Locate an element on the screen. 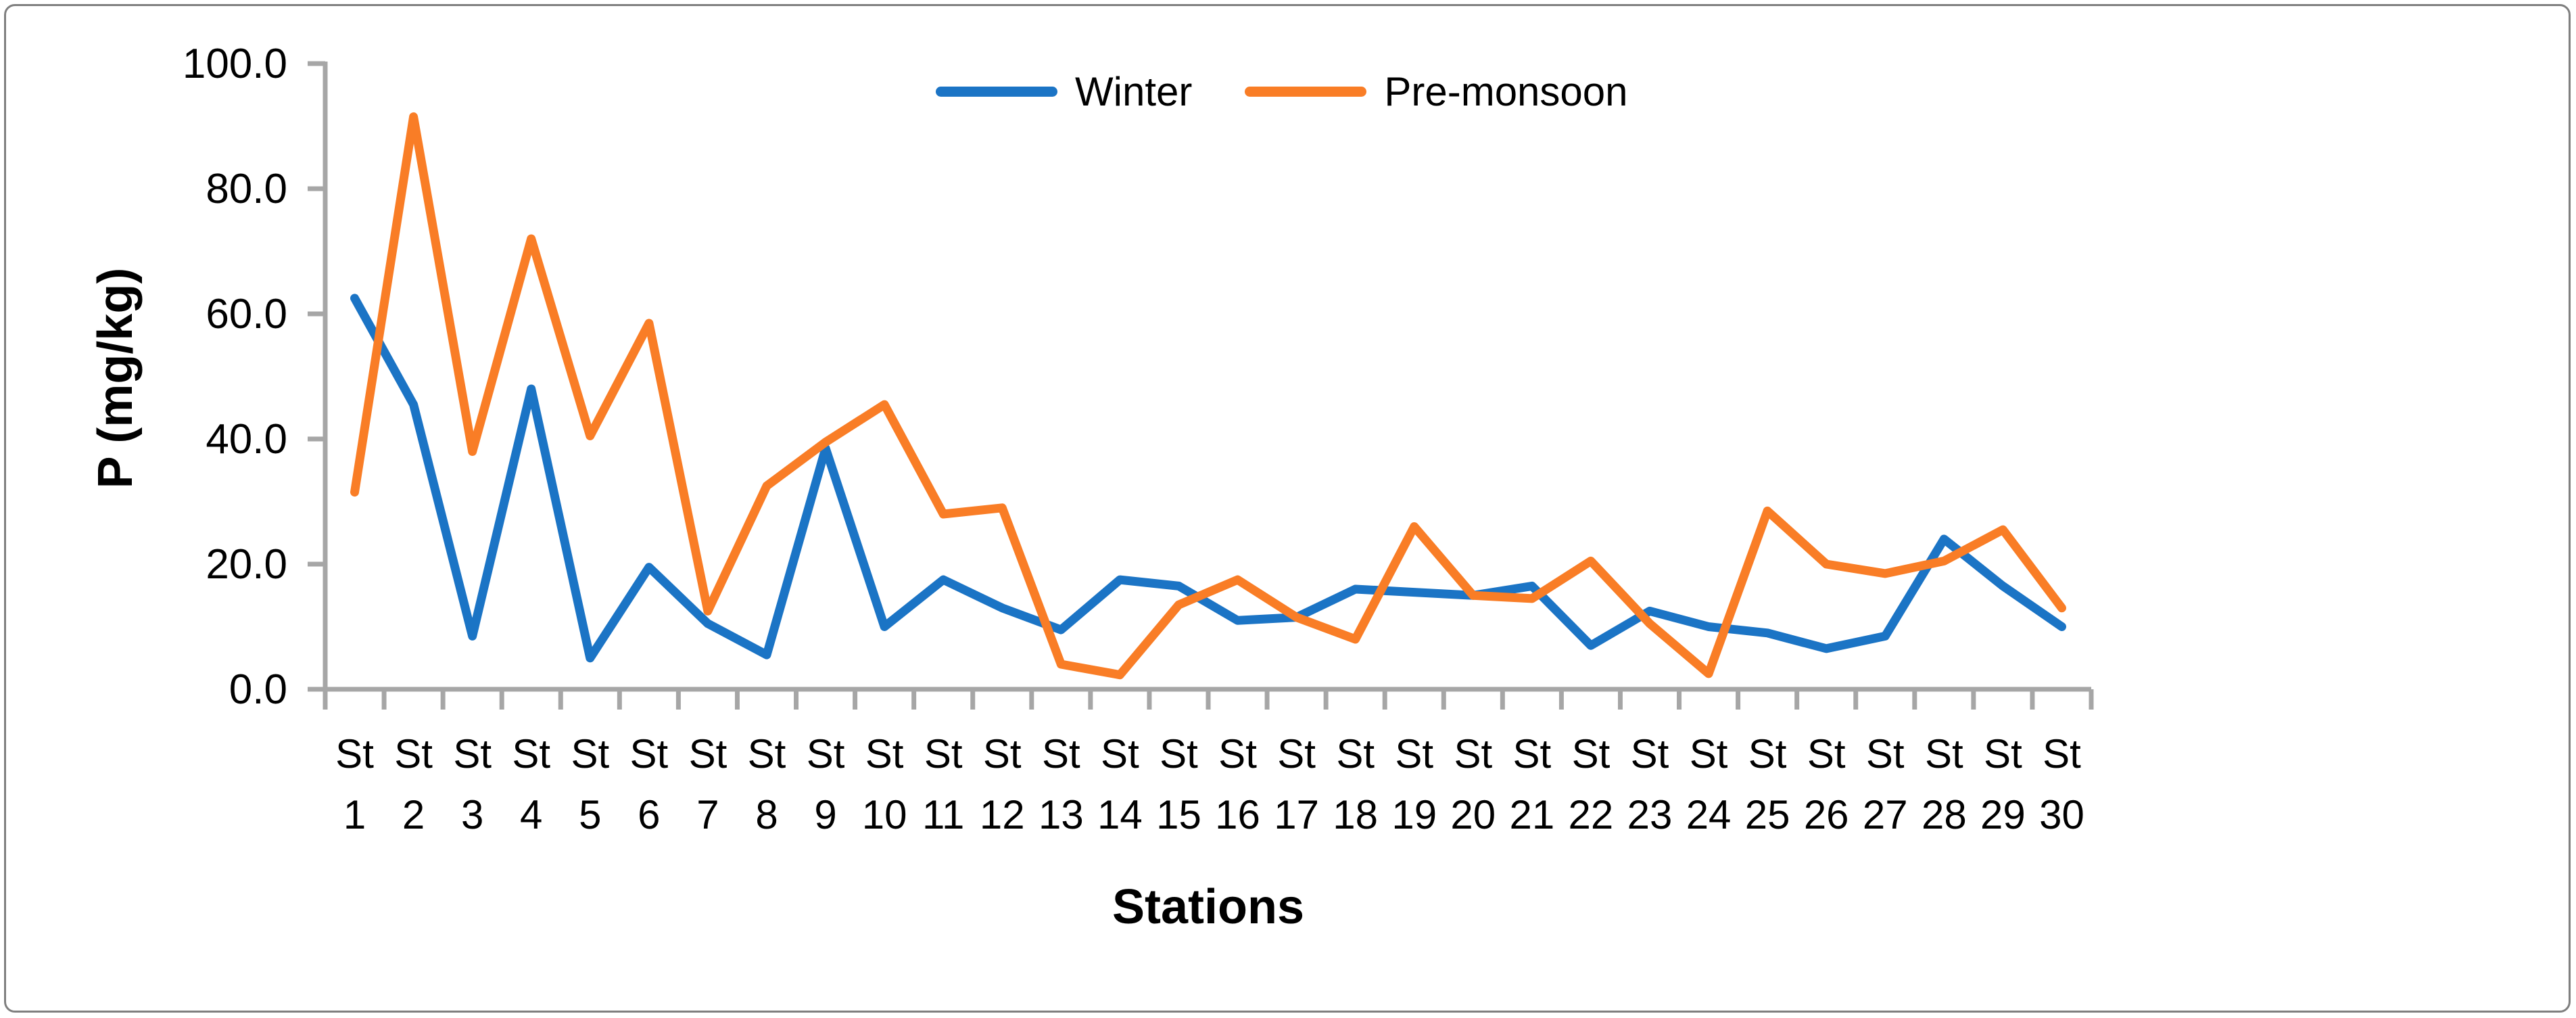  y-tick-label: 80.0 is located at coordinates (246, 189).